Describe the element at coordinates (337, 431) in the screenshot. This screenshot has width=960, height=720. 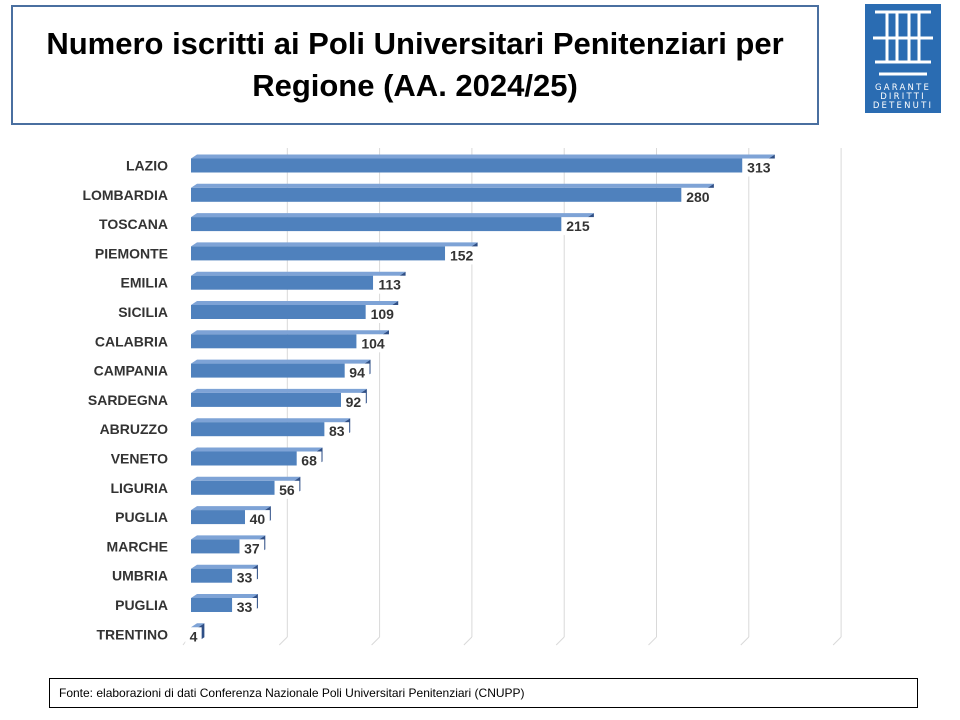
I see `data-label: 83` at that location.